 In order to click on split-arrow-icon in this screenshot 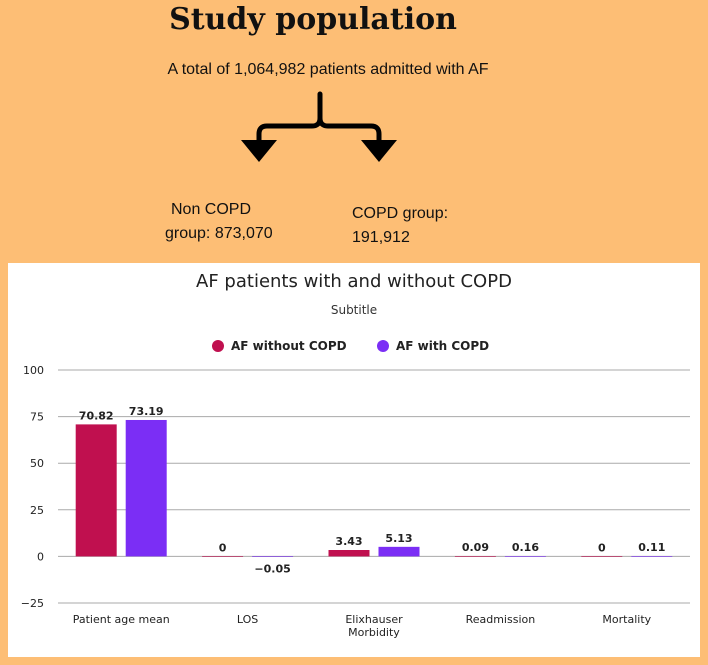, I will do `click(320, 130)`.